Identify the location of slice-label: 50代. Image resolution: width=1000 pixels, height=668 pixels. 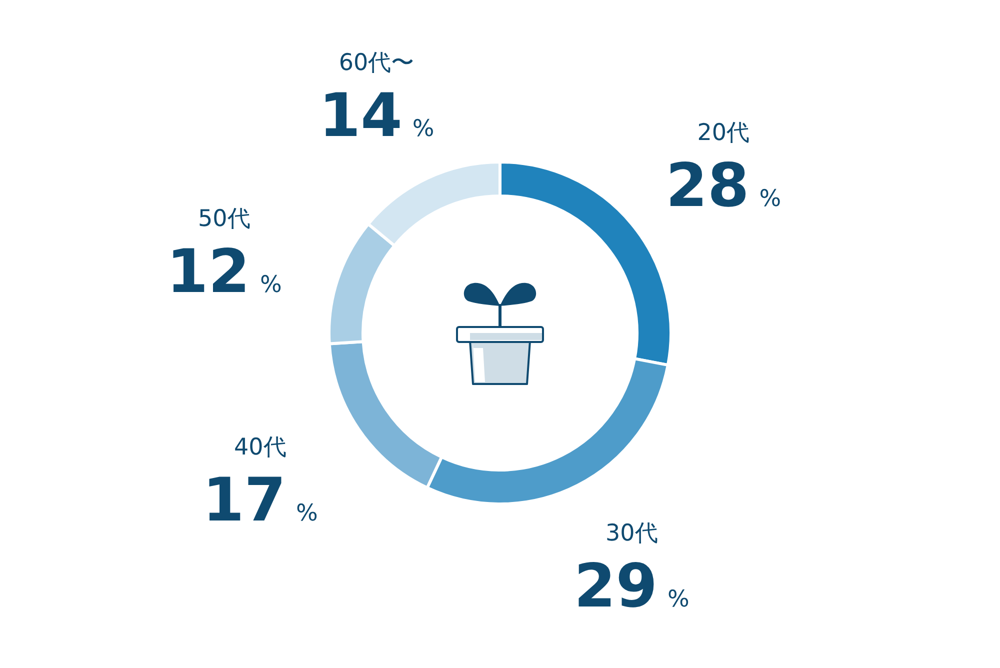
(224, 219).